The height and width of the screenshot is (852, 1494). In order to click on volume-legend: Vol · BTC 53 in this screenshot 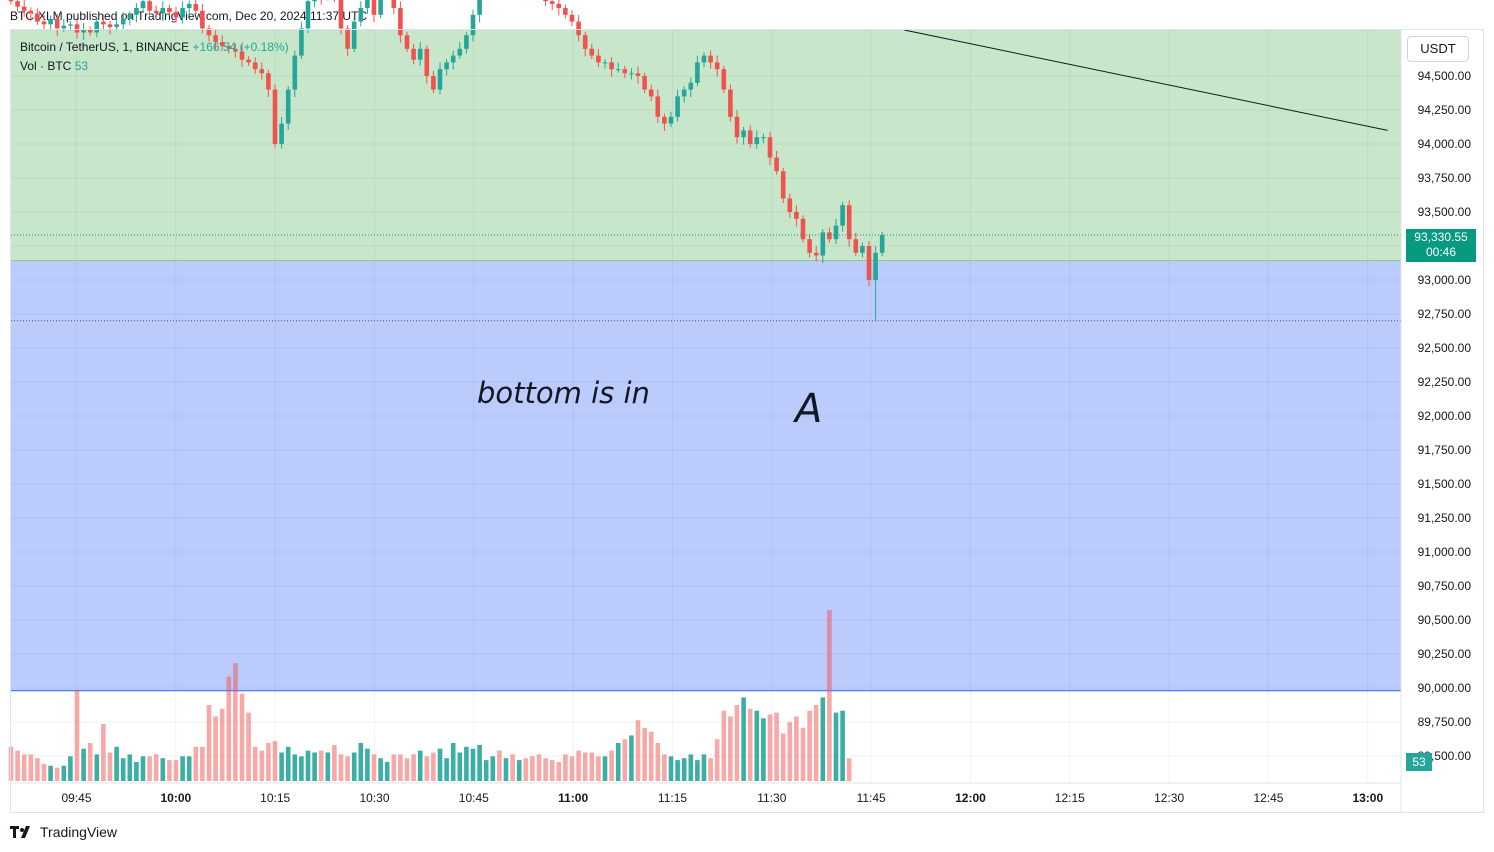, I will do `click(54, 66)`.